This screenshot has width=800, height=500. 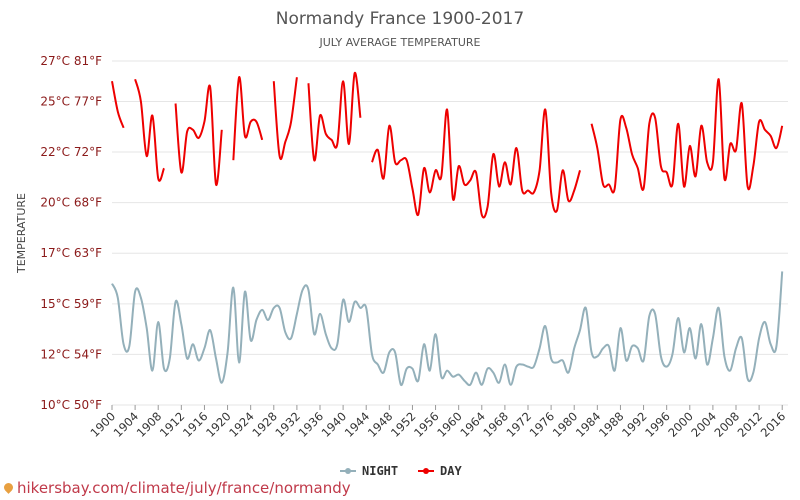 What do you see at coordinates (401, 471) in the screenshot?
I see `legend: NIGHT DAY` at bounding box center [401, 471].